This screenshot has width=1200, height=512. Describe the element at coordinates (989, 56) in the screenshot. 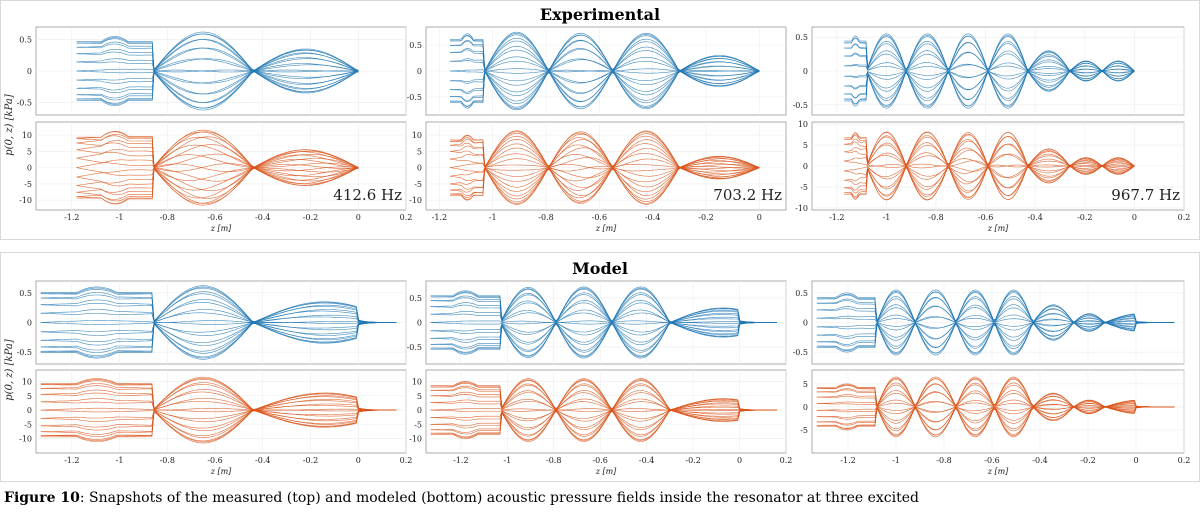

I see `exp-col3-top-snapshot-line` at that location.